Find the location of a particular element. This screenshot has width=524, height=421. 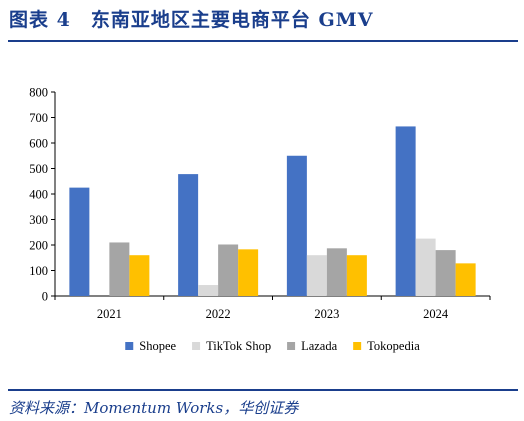

bar-shopee-2024 is located at coordinates (405, 211).